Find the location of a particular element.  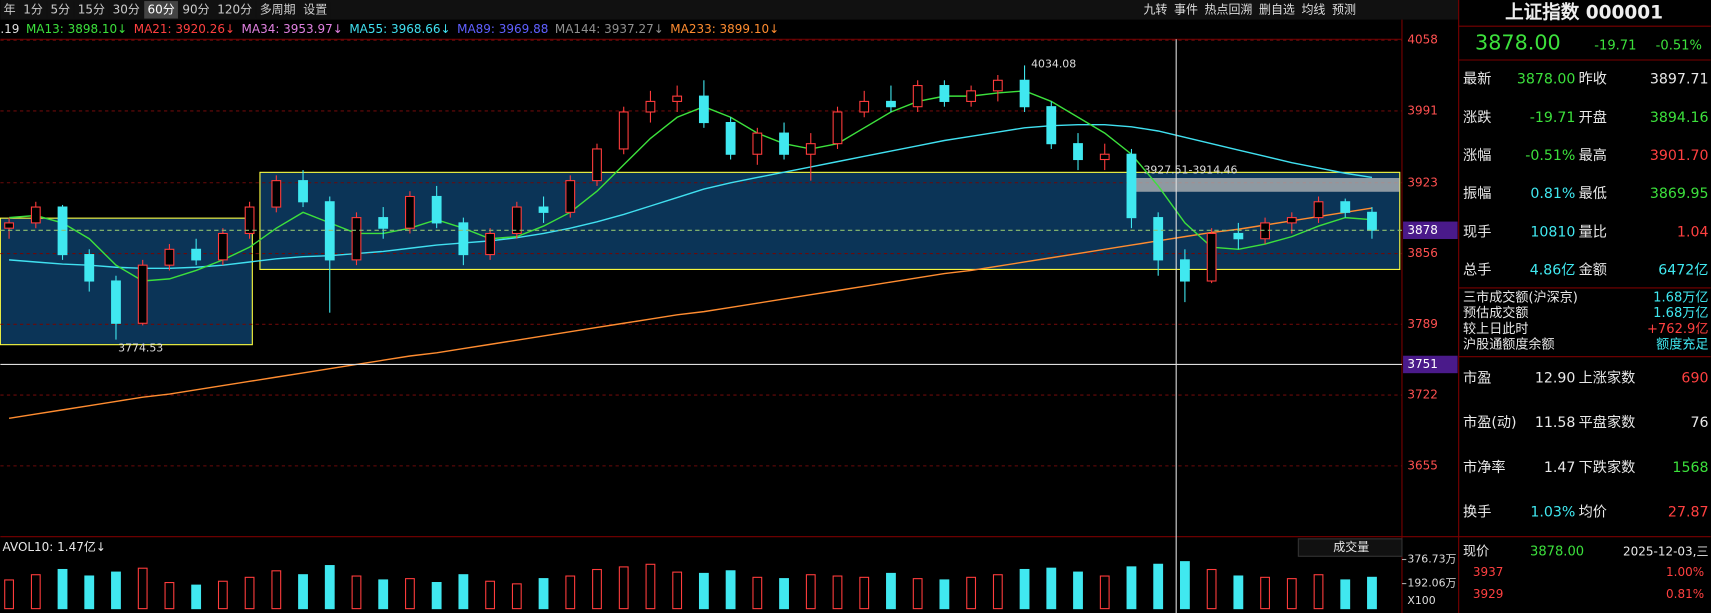

period-tab: 年 is located at coordinates (10, 9).